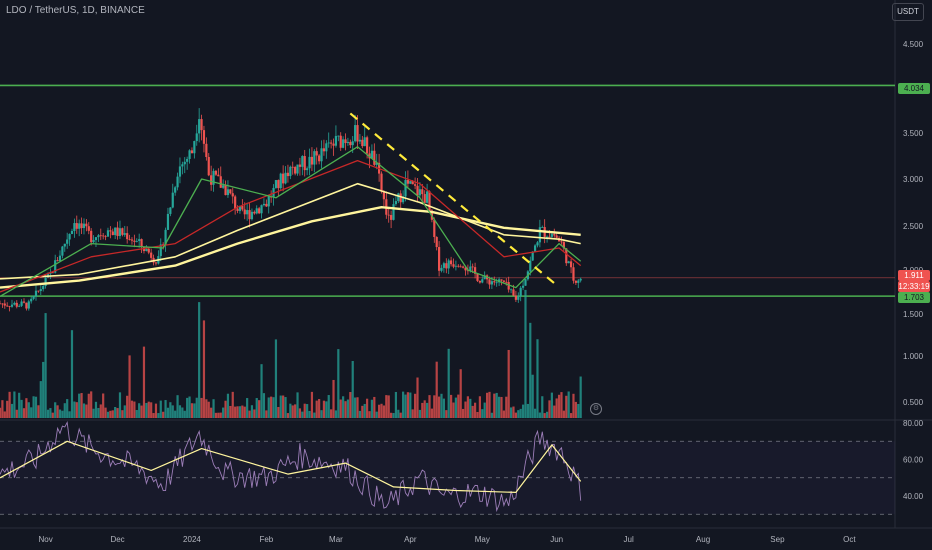 The height and width of the screenshot is (550, 932). I want to click on ema-long-line, so click(290, 231).